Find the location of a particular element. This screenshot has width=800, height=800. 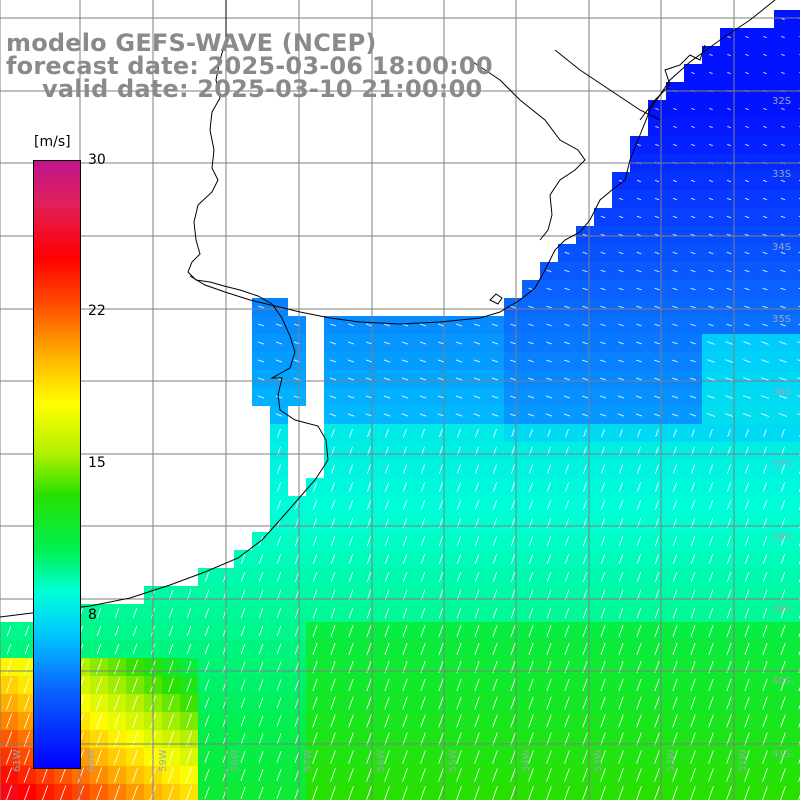

lon-label-51w: 51W is located at coordinates (743, 760).